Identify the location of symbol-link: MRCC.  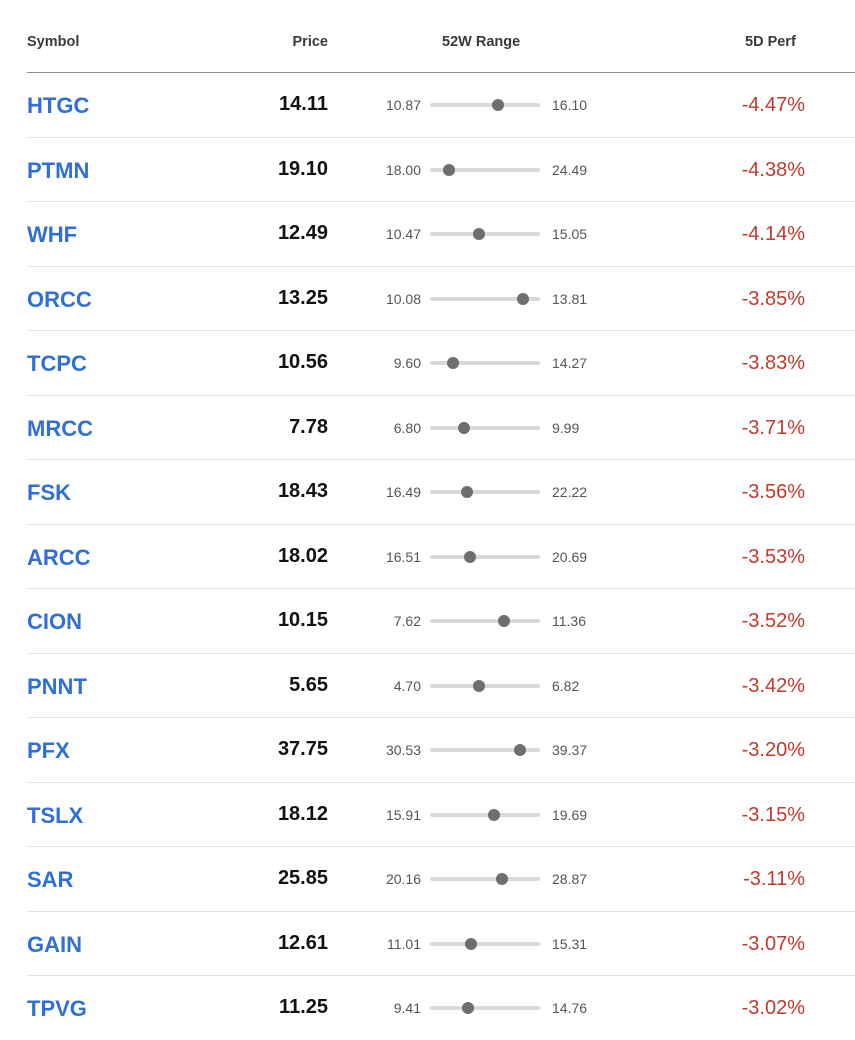
(60, 428).